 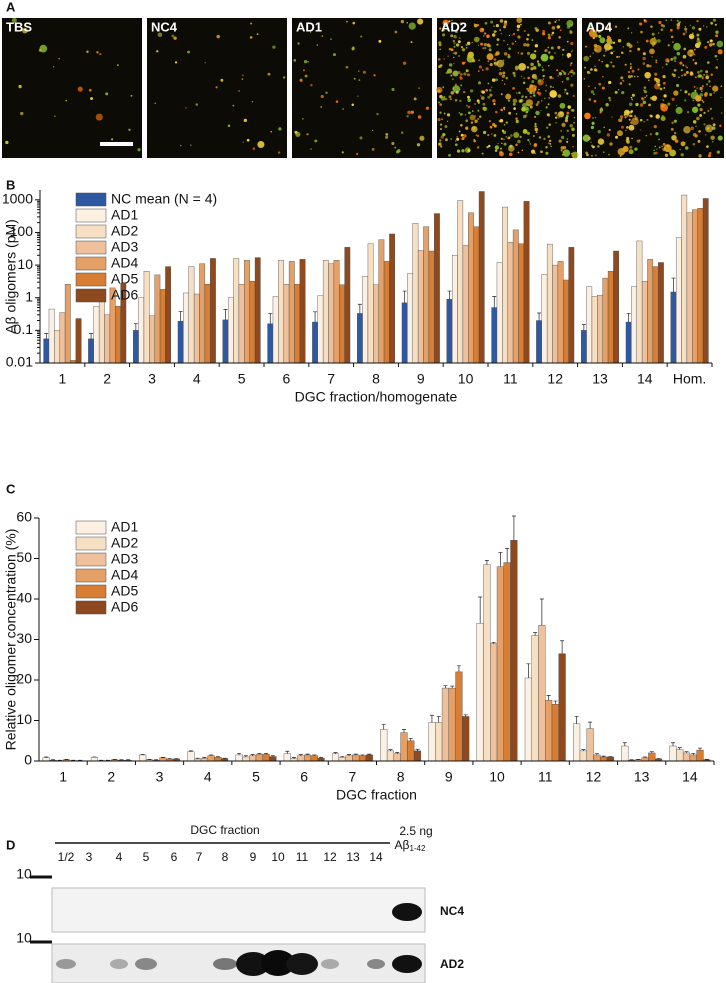 What do you see at coordinates (91, 215) in the screenshot?
I see `legend-swatch` at bounding box center [91, 215].